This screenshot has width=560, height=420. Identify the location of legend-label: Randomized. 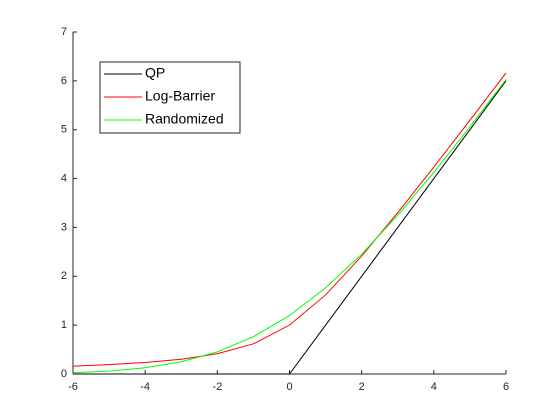
(184, 119).